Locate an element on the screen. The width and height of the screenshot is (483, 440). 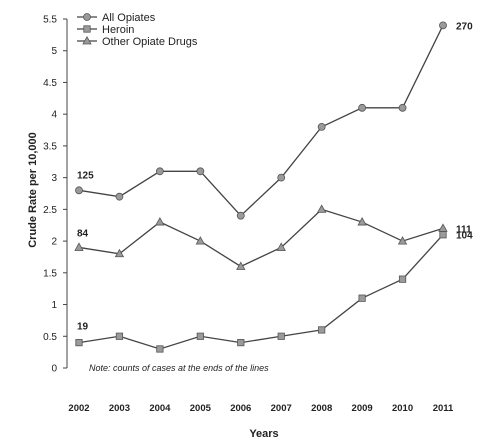
x-tick-label: 2006 is located at coordinates (240, 408).